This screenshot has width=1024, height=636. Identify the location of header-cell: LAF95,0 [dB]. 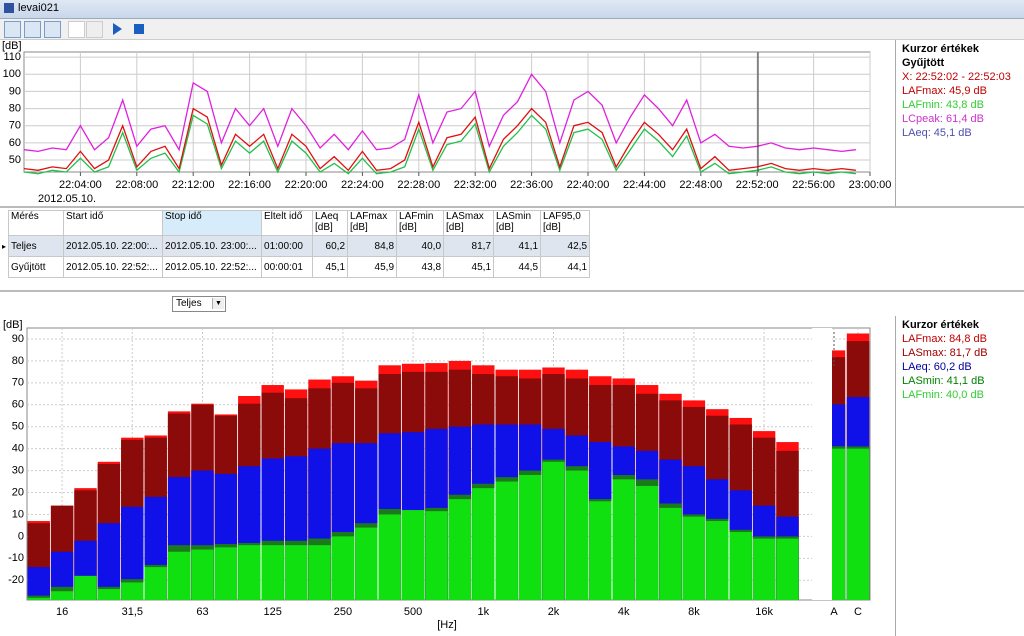
(565, 223).